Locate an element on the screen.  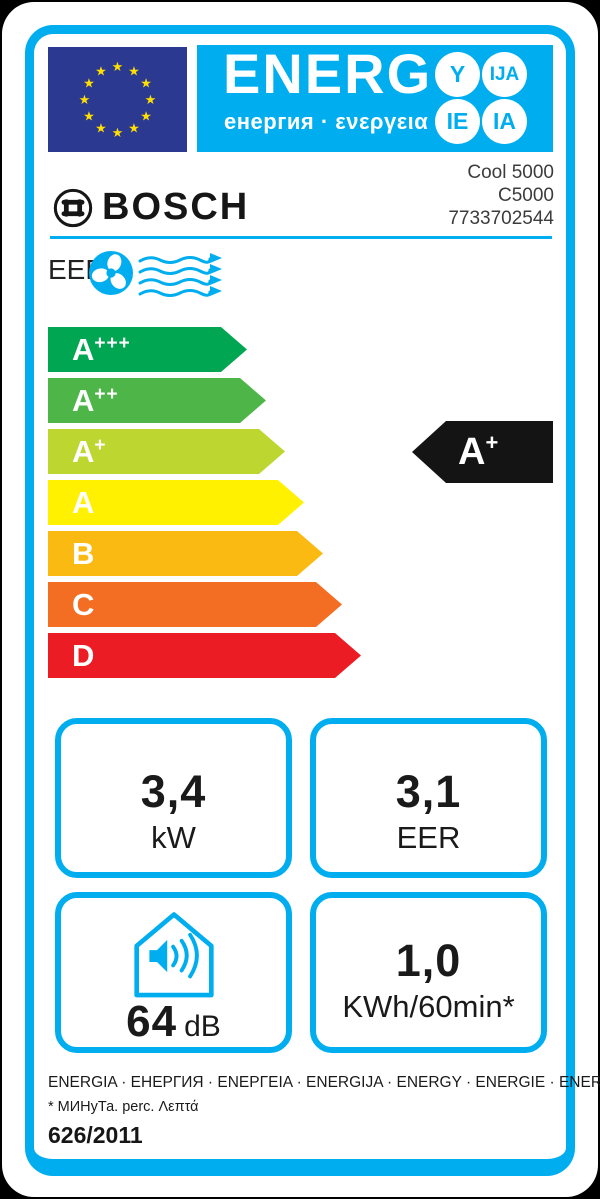
energ-suffix-ie: IE is located at coordinates (457, 121).